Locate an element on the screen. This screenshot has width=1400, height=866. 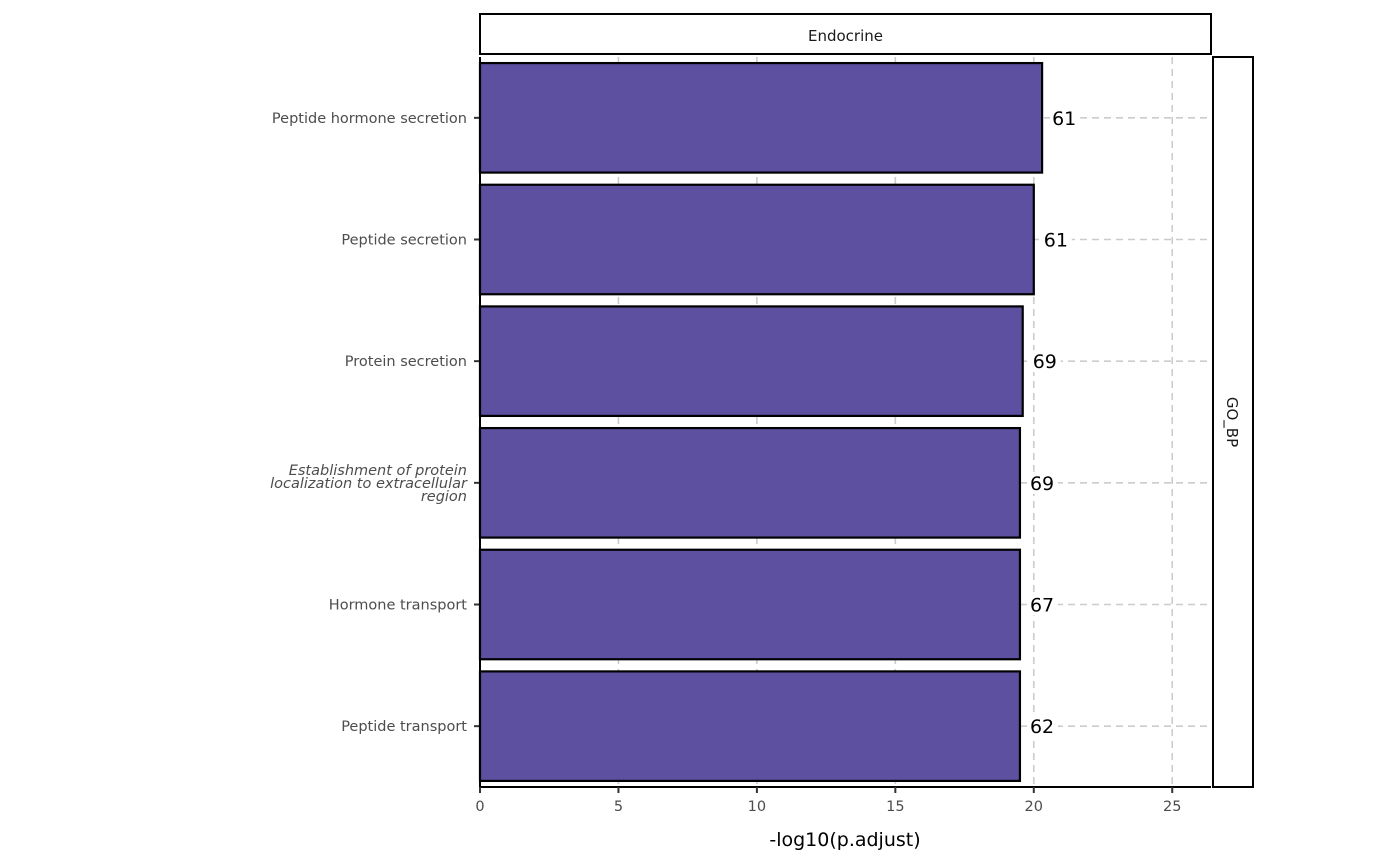
facet-strip-top is located at coordinates (845, 34).